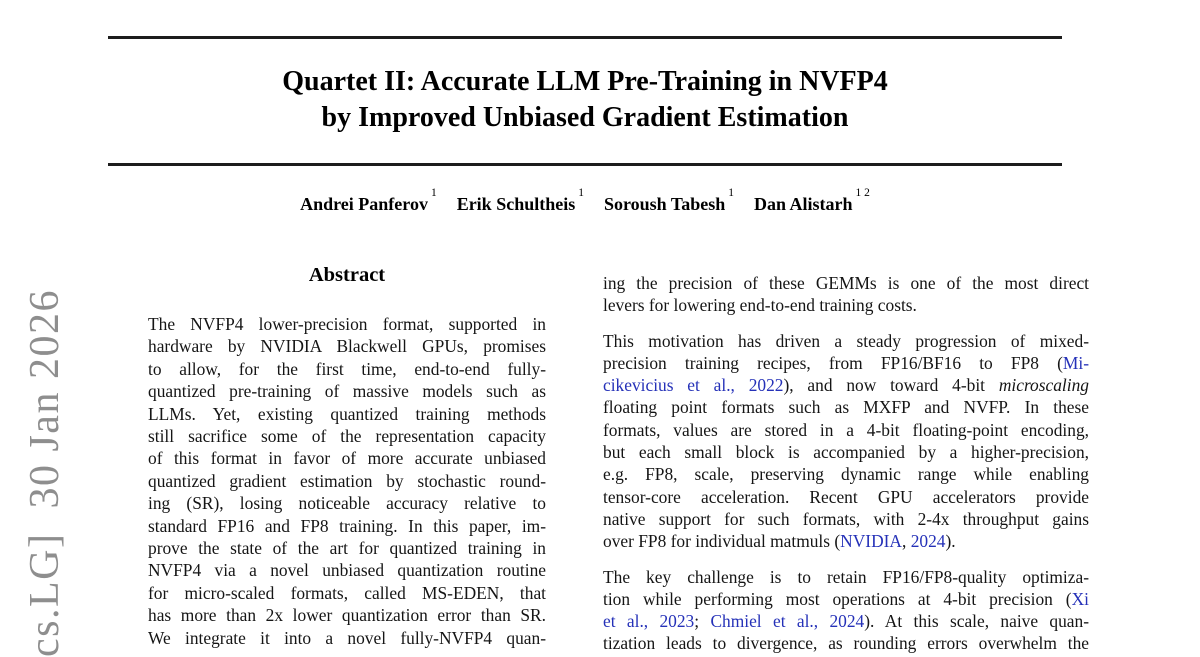 The width and height of the screenshot is (1200, 657). Describe the element at coordinates (871, 541) in the screenshot. I see `citation-link: NVIDIA` at that location.